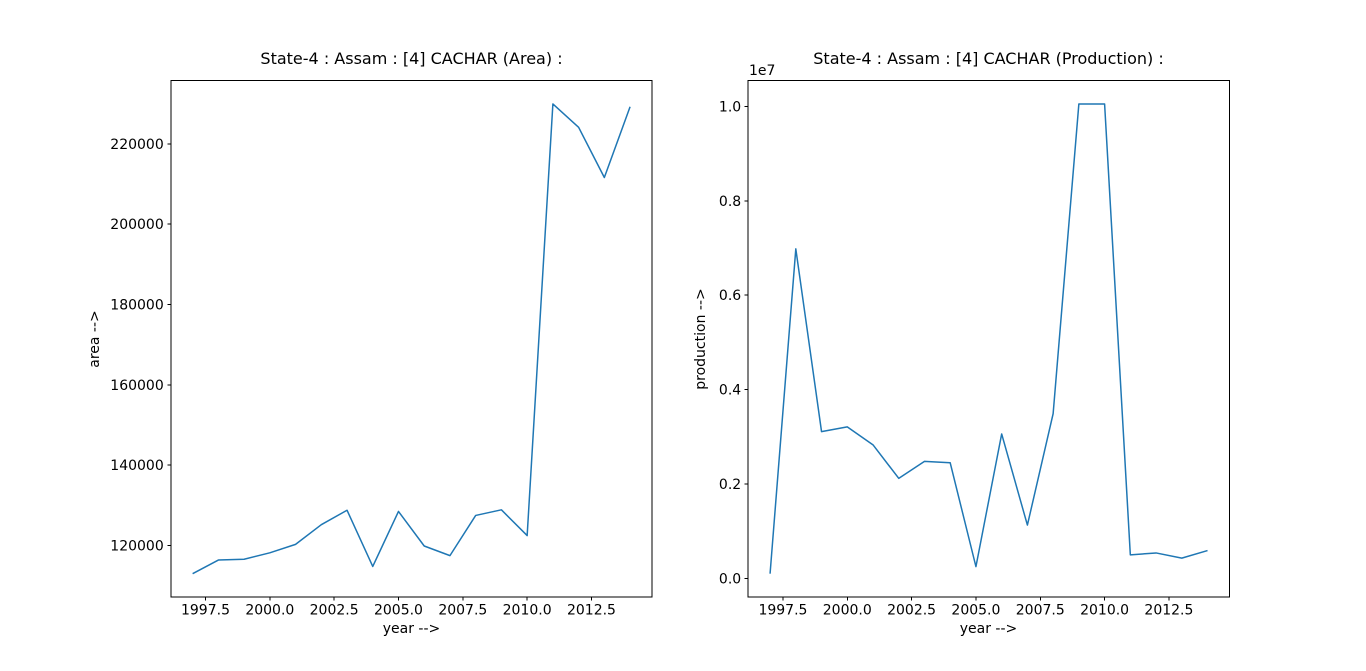  Describe the element at coordinates (136, 145) in the screenshot. I see `y-tick-label: 220000` at that location.